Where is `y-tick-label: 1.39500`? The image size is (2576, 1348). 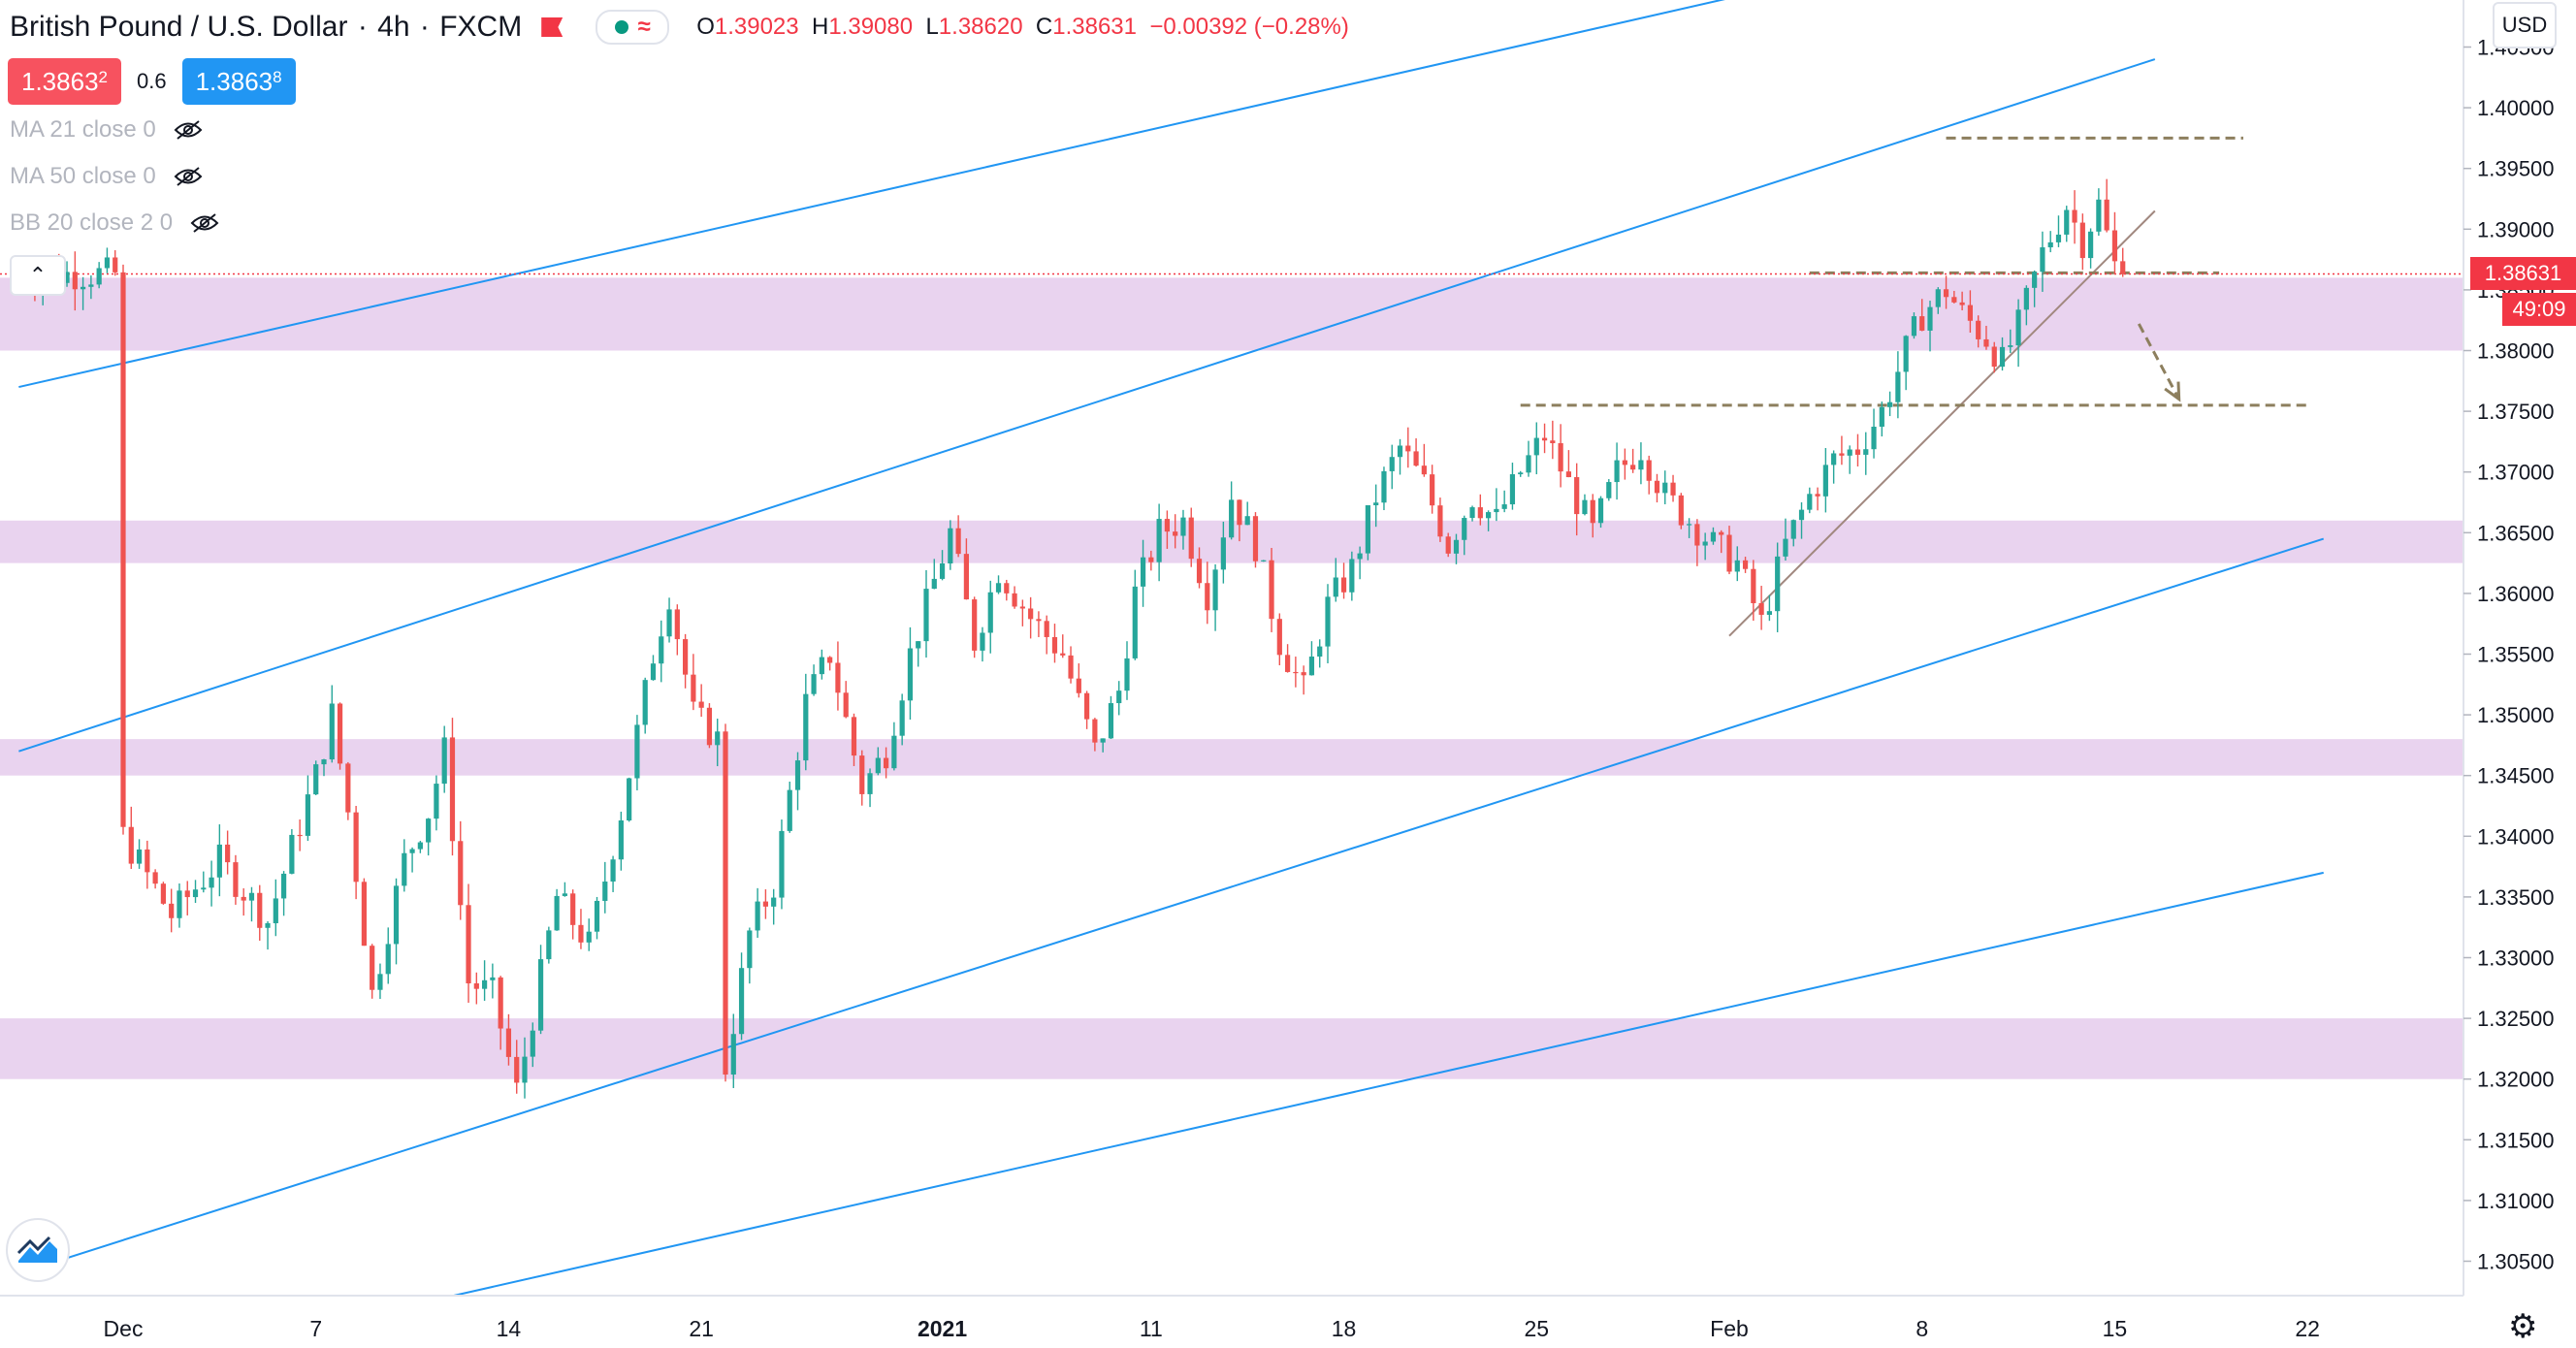 y-tick-label: 1.39500 is located at coordinates (2516, 169).